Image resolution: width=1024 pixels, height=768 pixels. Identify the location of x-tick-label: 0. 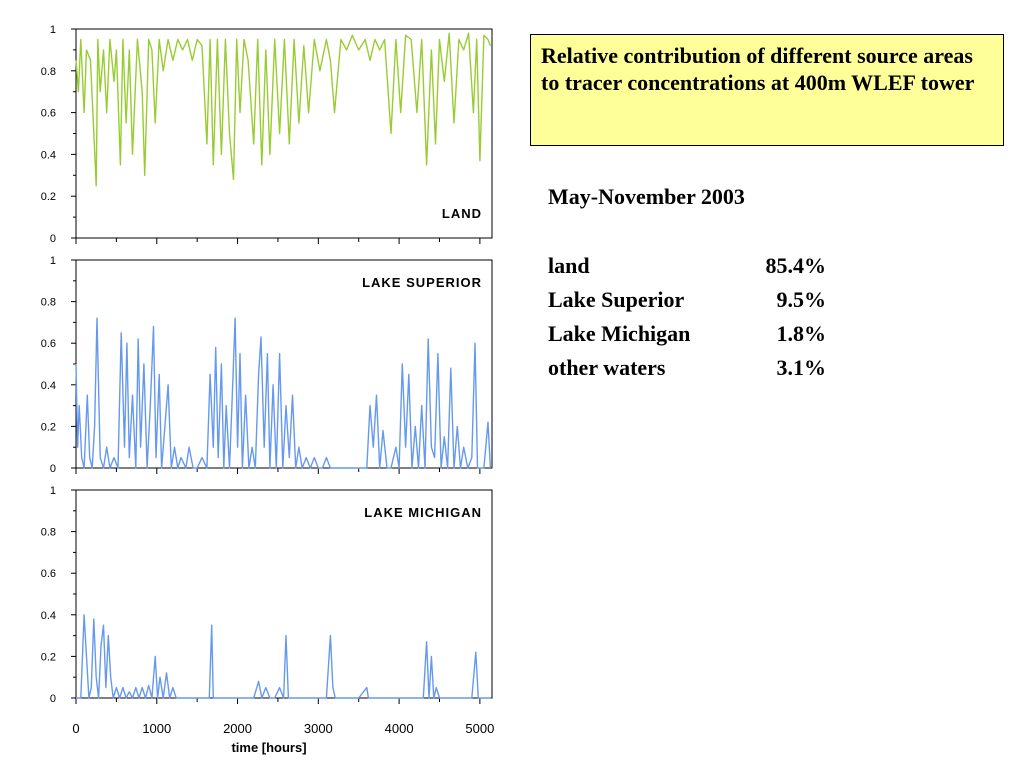
(75, 728).